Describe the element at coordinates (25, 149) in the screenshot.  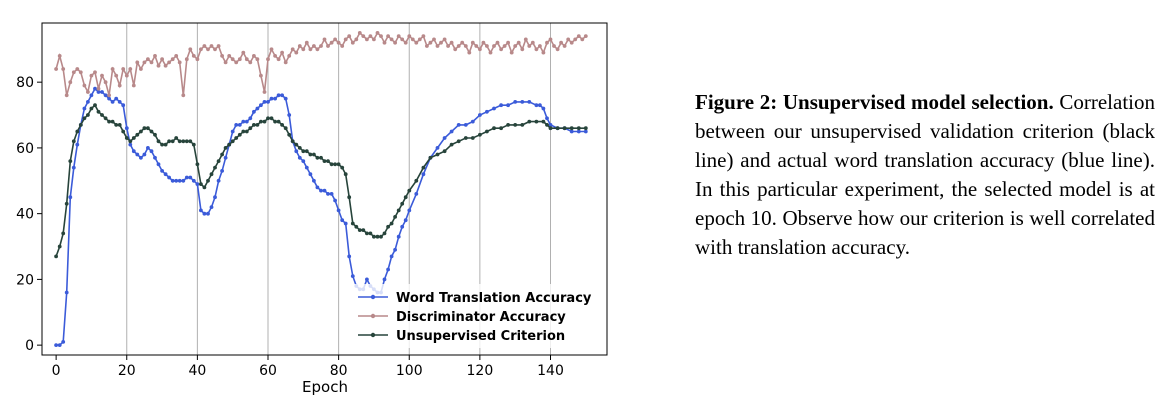
I see `y-tick-label: 60` at that location.